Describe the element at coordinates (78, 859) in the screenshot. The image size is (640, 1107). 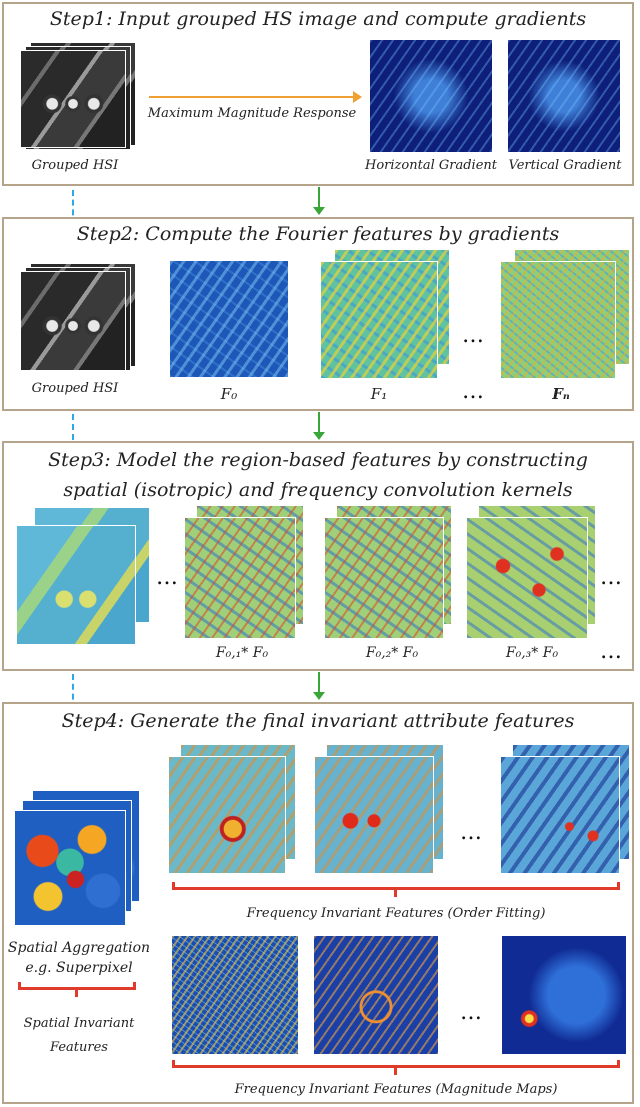
I see `superpixel-stack` at that location.